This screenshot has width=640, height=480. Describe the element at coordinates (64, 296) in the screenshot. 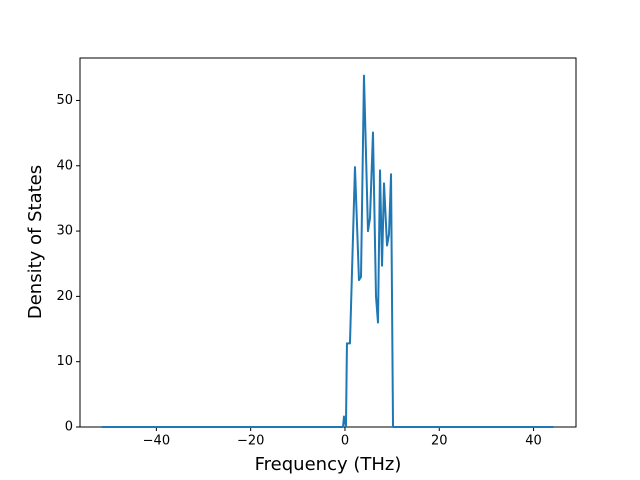

I see `y-tick-label: 20` at that location.